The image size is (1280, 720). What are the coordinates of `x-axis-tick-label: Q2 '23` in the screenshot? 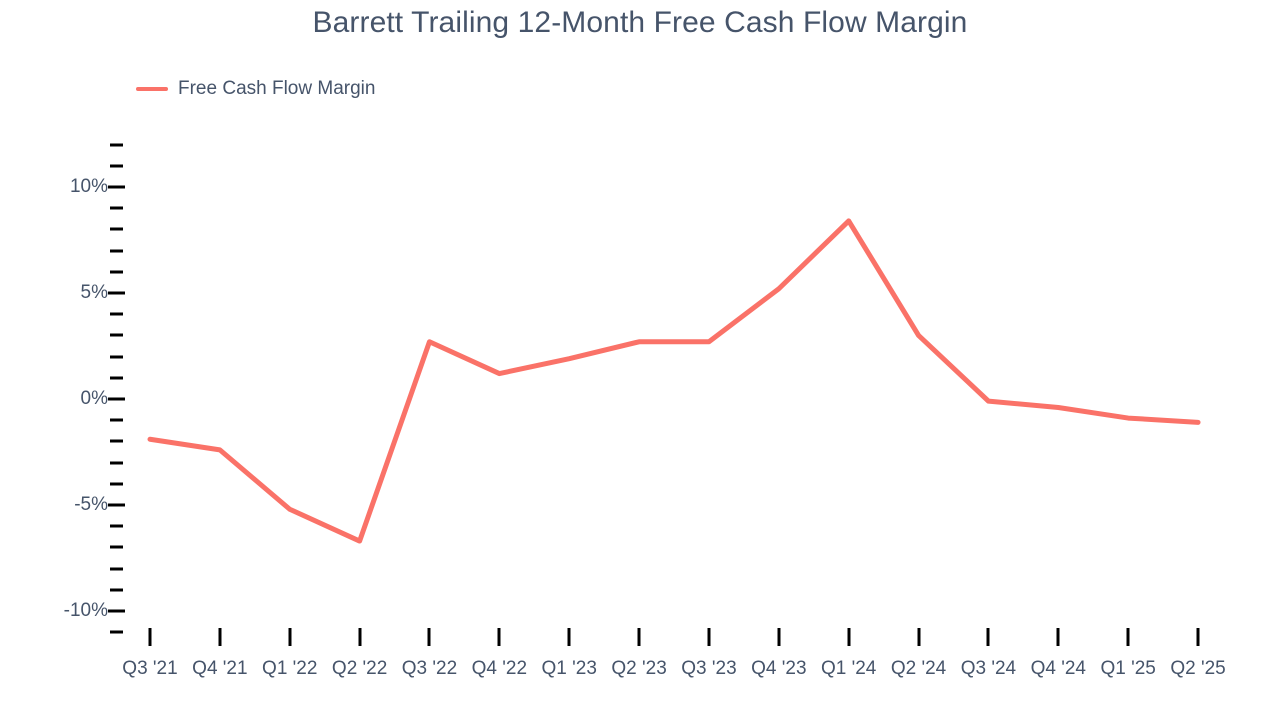 It's located at (639, 668).